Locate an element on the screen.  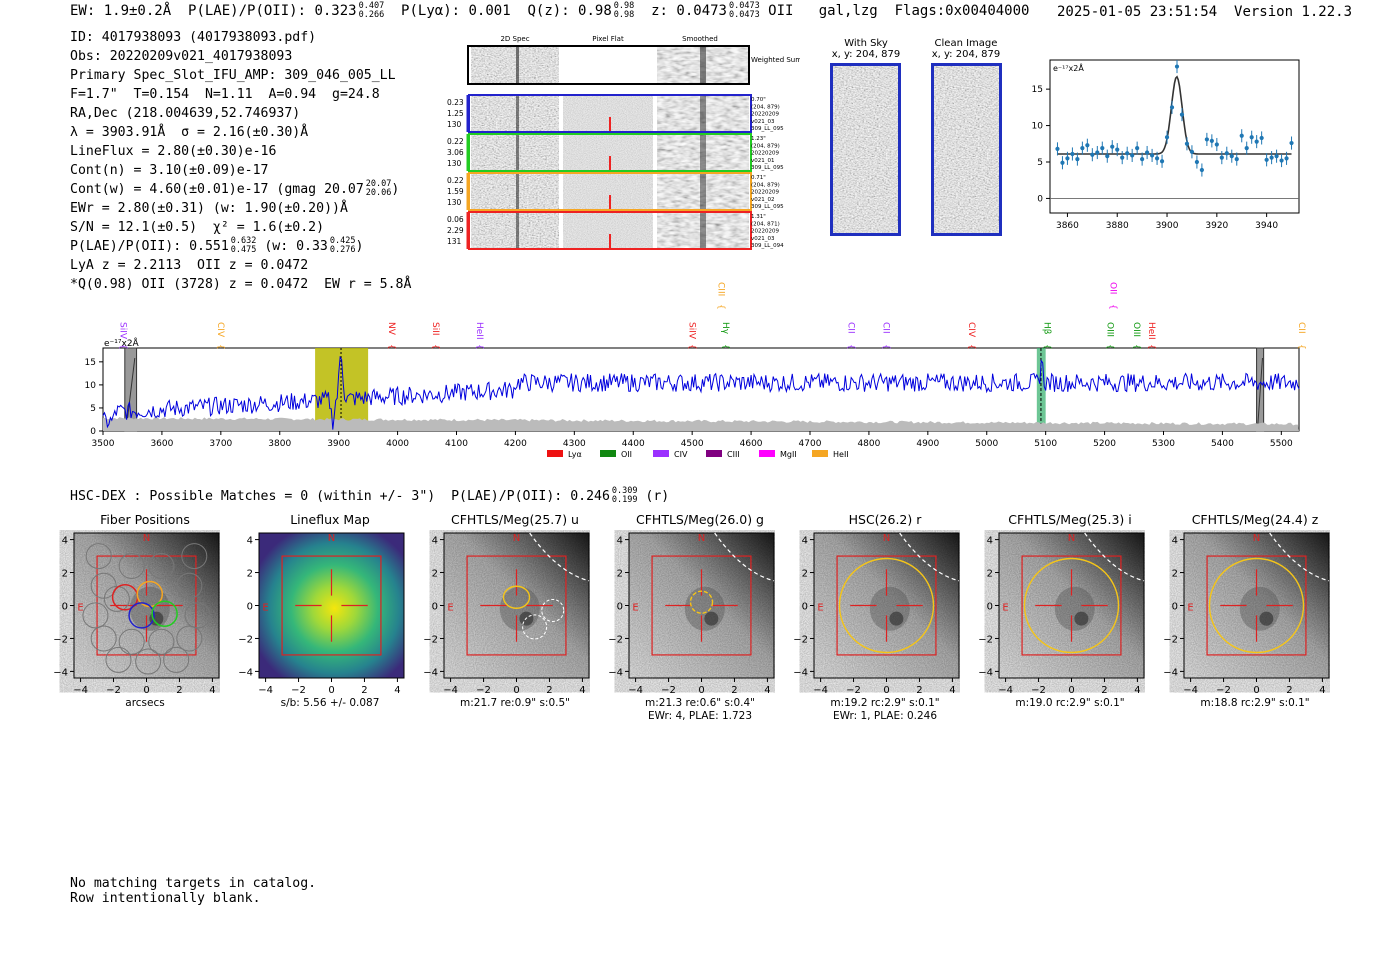
emission-trace-smooth is located at coordinates (703, 152).